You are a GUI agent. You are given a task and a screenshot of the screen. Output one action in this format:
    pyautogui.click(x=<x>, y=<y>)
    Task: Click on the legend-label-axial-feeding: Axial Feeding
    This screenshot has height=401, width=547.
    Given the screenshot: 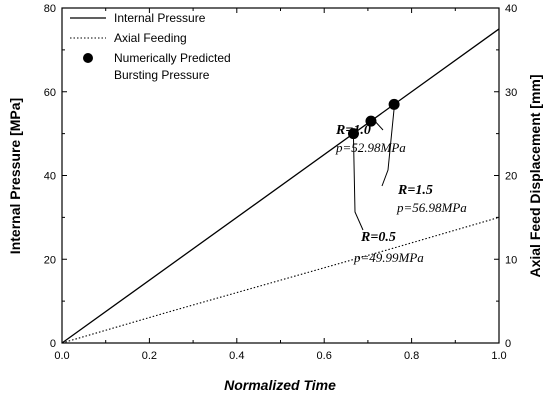 What is the action you would take?
    pyautogui.click(x=150, y=38)
    